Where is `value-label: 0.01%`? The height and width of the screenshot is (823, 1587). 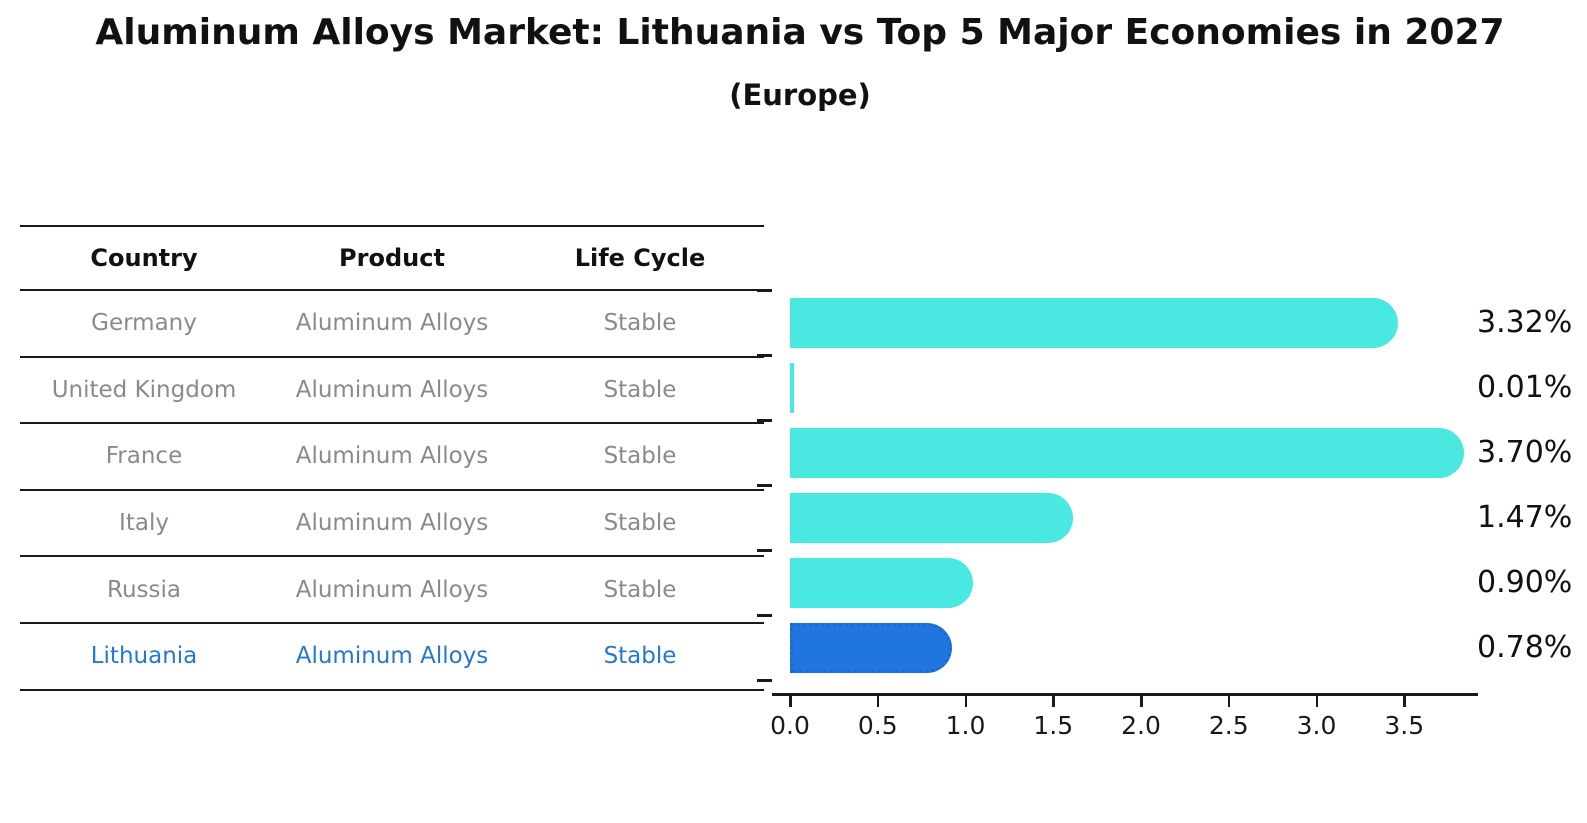
value-label: 0.01% is located at coordinates (1525, 387).